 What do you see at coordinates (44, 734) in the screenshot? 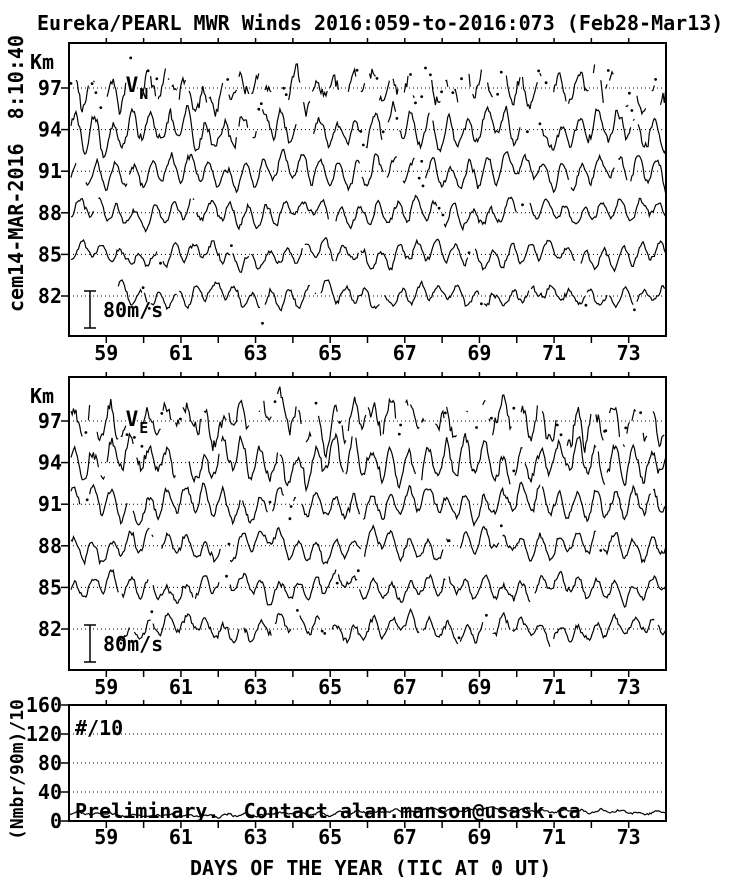
I see `tick-label: 120` at bounding box center [44, 734].